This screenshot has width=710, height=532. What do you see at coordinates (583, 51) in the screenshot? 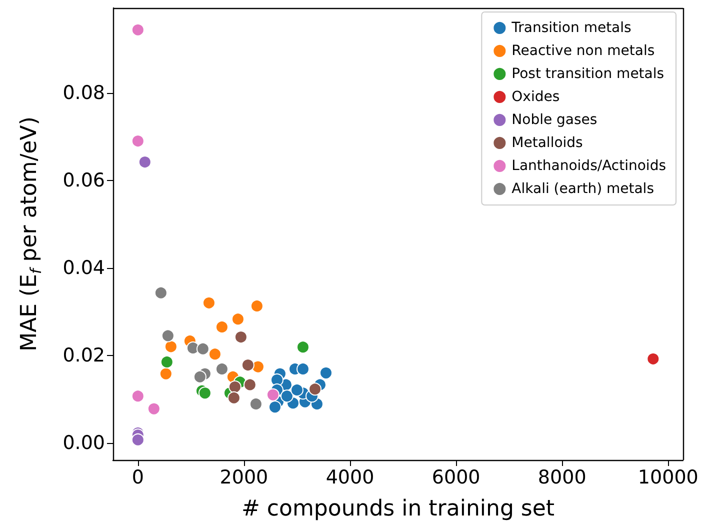
I see `legend-label: Reactive non metals` at bounding box center [583, 51].